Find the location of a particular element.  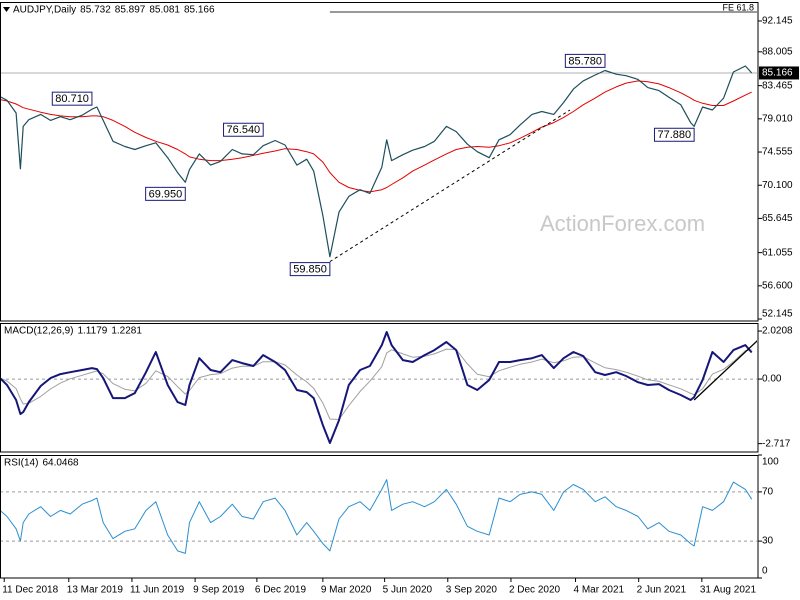

y-tick-label: 100 is located at coordinates (770, 462).